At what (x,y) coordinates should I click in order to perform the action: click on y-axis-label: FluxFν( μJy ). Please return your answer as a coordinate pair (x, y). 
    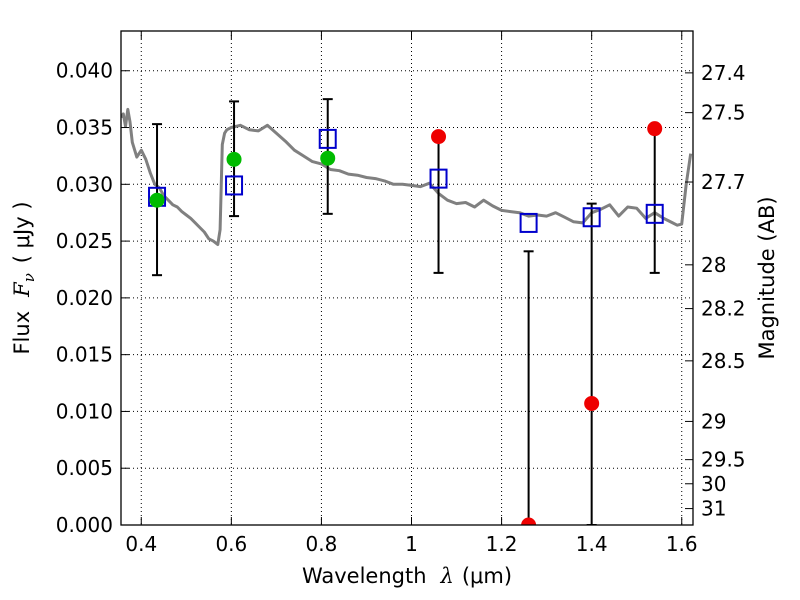
    Looking at the image, I should click on (24, 277).